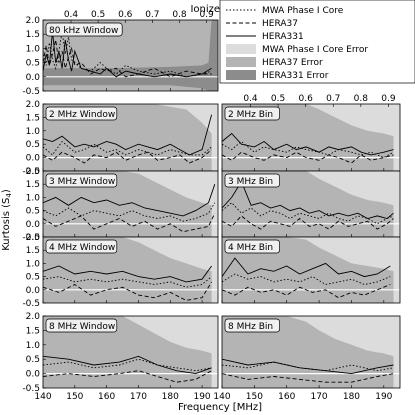 The width and height of the screenshot is (415, 415). What do you see at coordinates (241, 62) in the screenshot?
I see `legend-swatch-patch` at bounding box center [241, 62].